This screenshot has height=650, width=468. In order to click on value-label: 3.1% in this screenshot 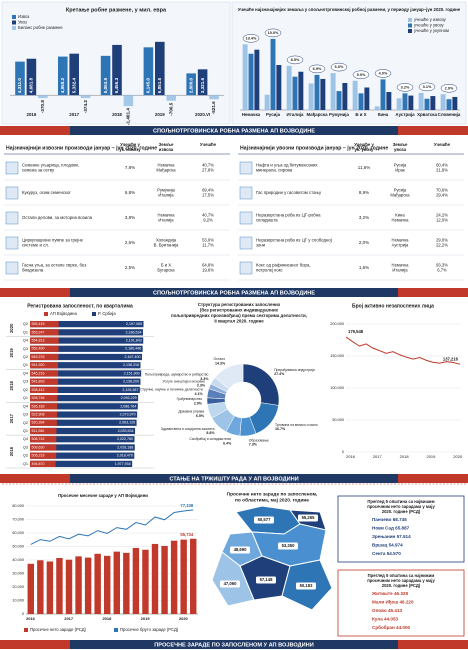, I will do `click(427, 87)`.